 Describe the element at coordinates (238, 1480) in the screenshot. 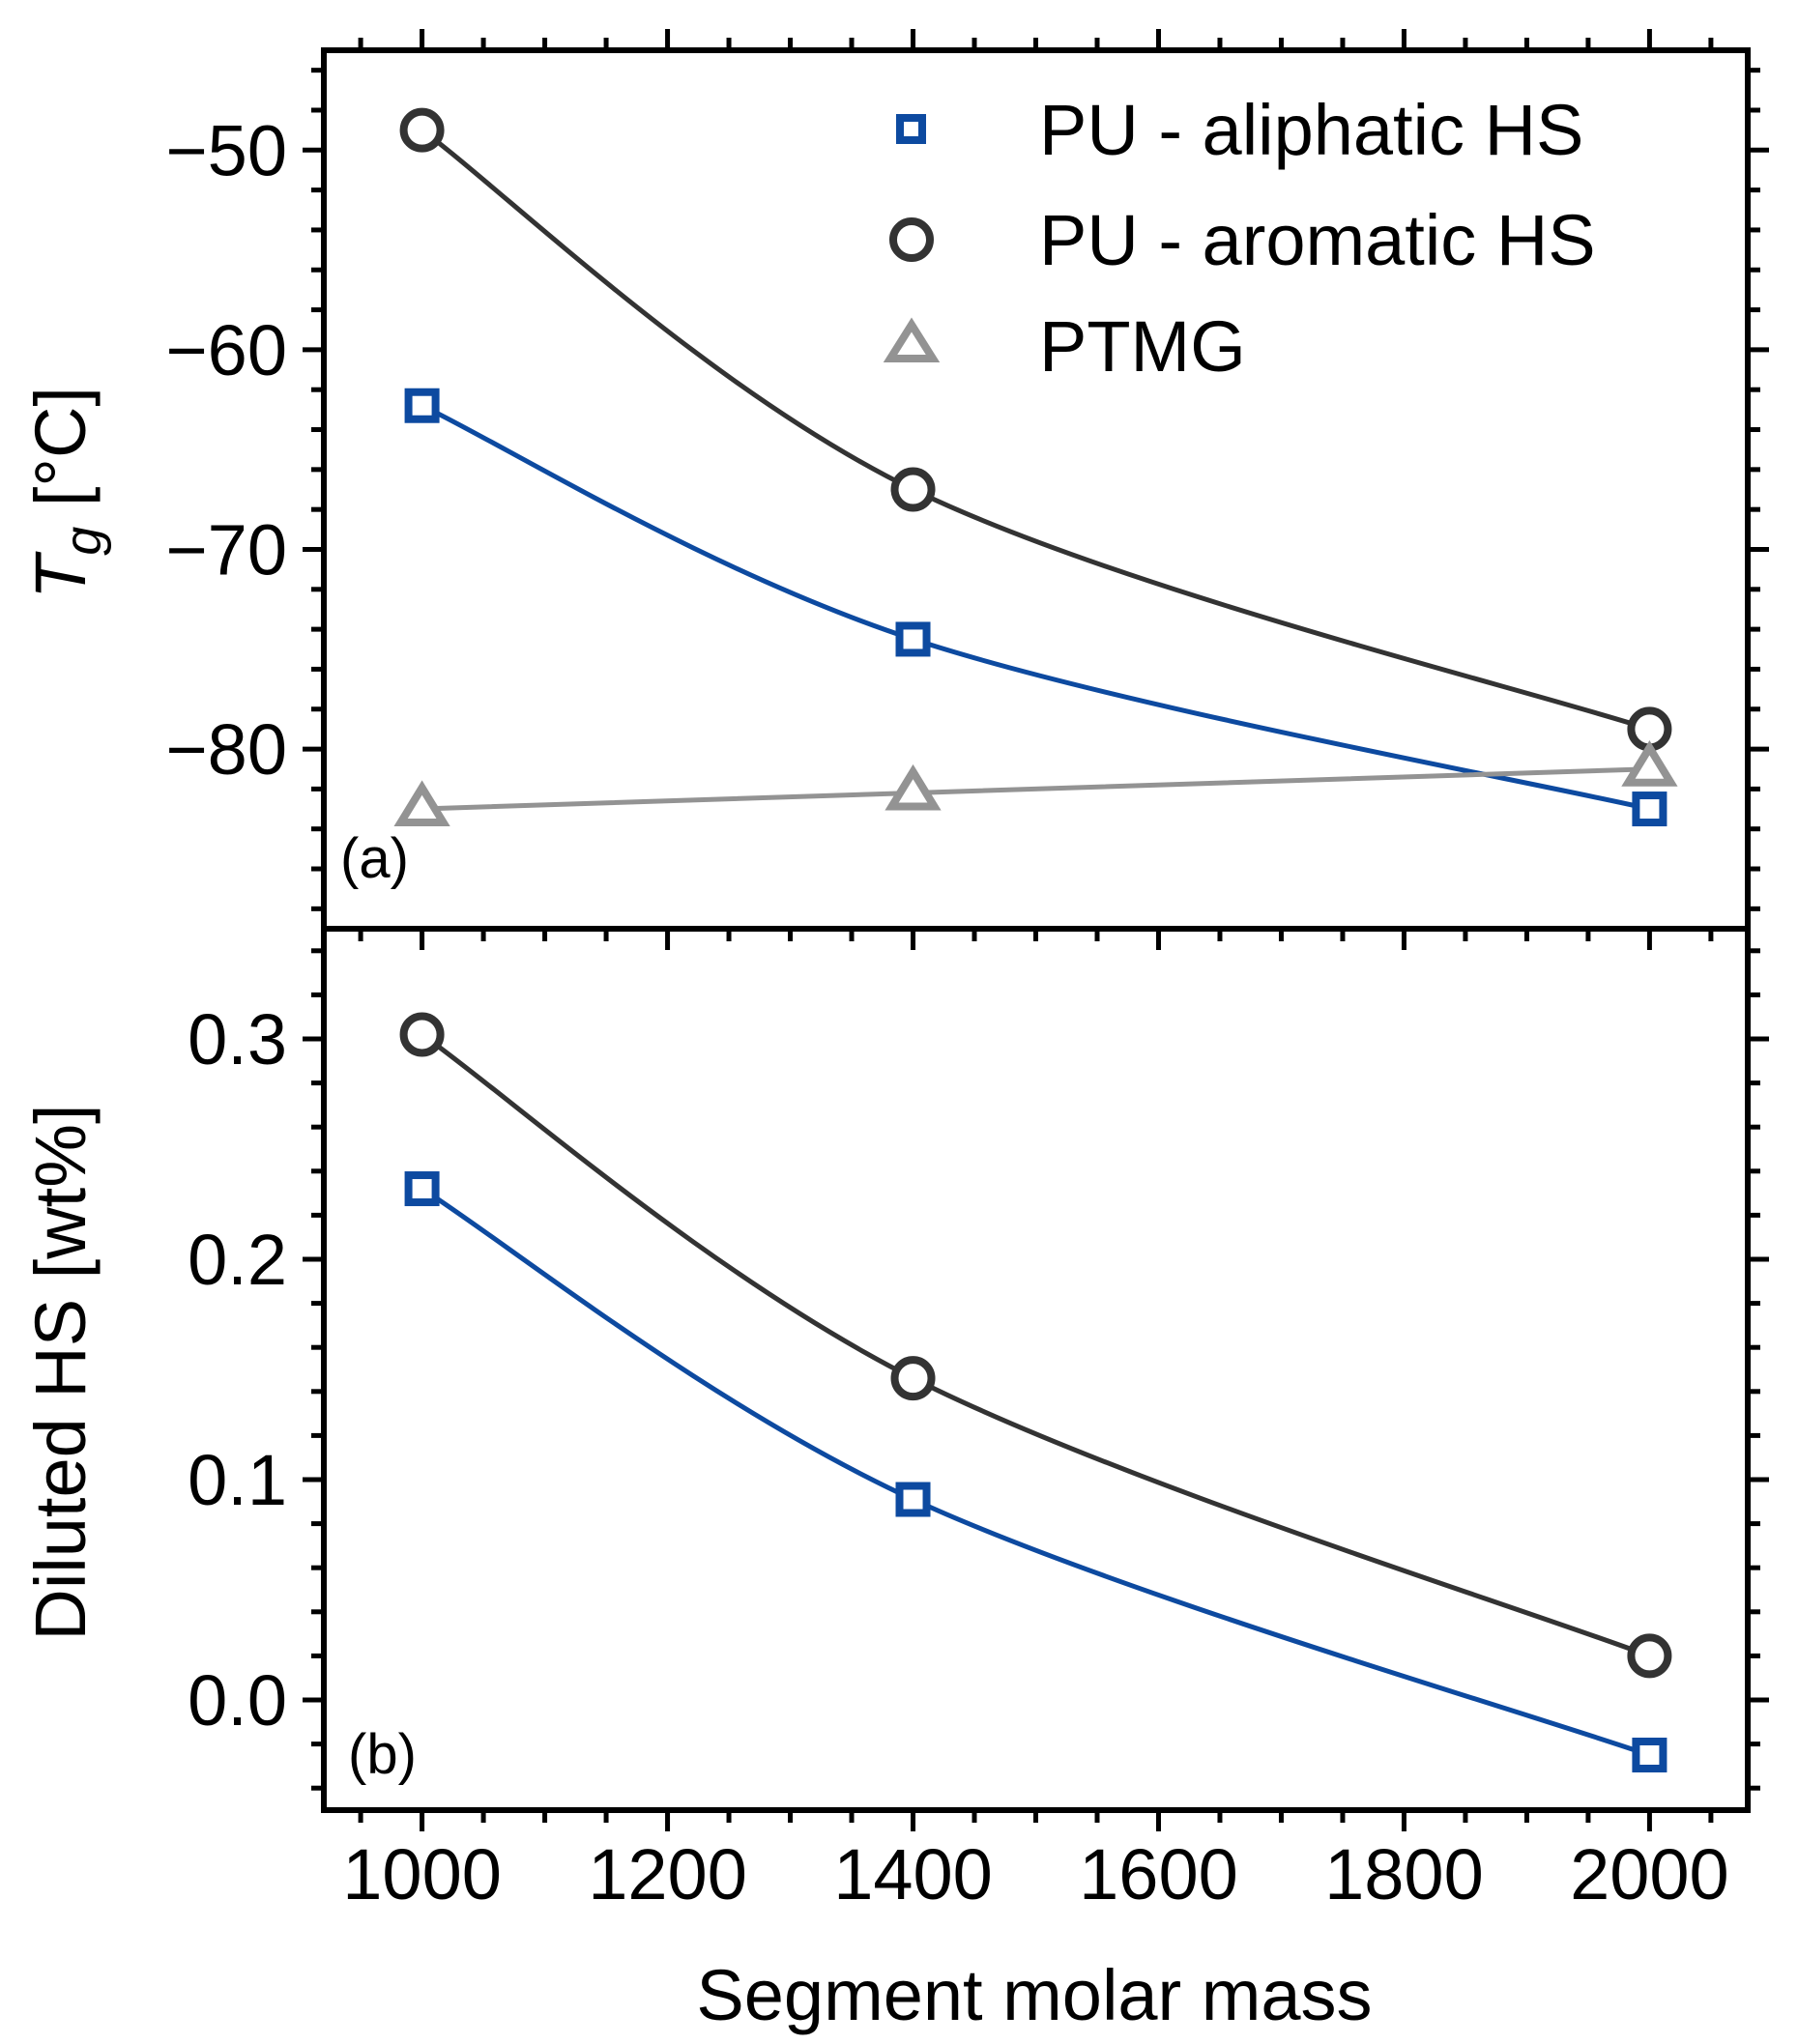

I see `ytick-label: 0.1` at that location.